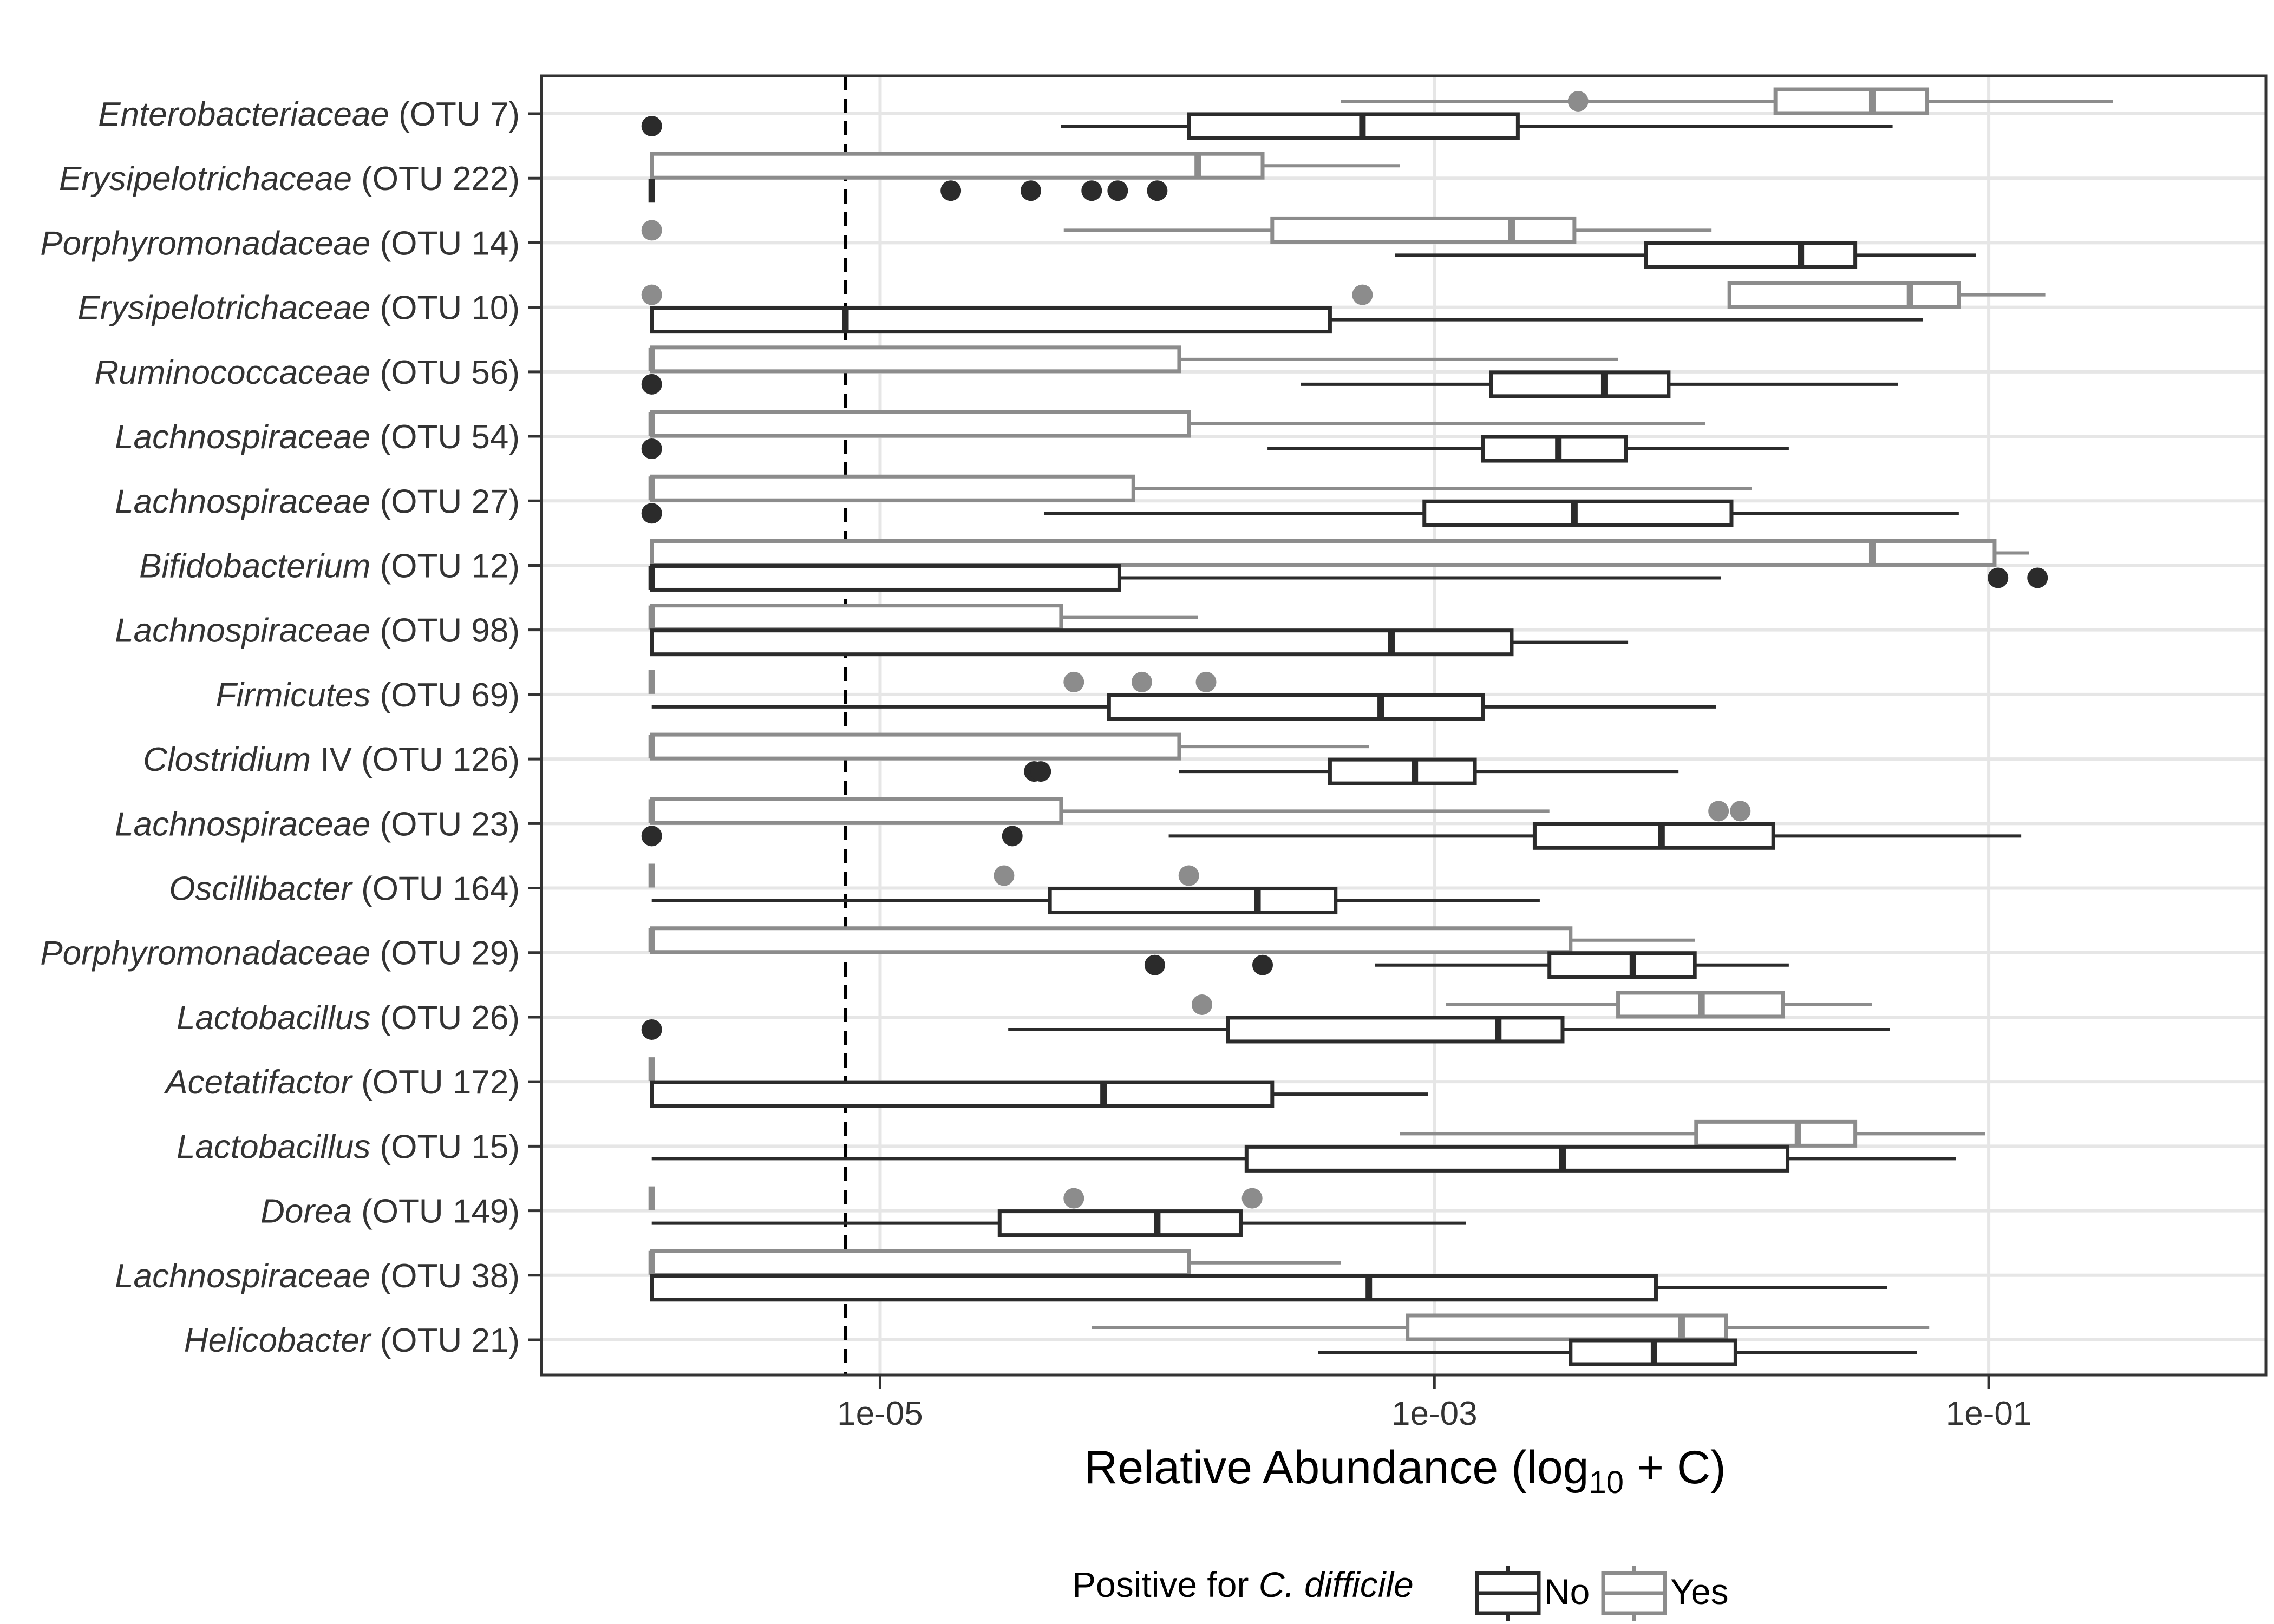  Describe the element at coordinates (445, 953) in the screenshot. I see `otu-id: (OTU 29)` at that location.